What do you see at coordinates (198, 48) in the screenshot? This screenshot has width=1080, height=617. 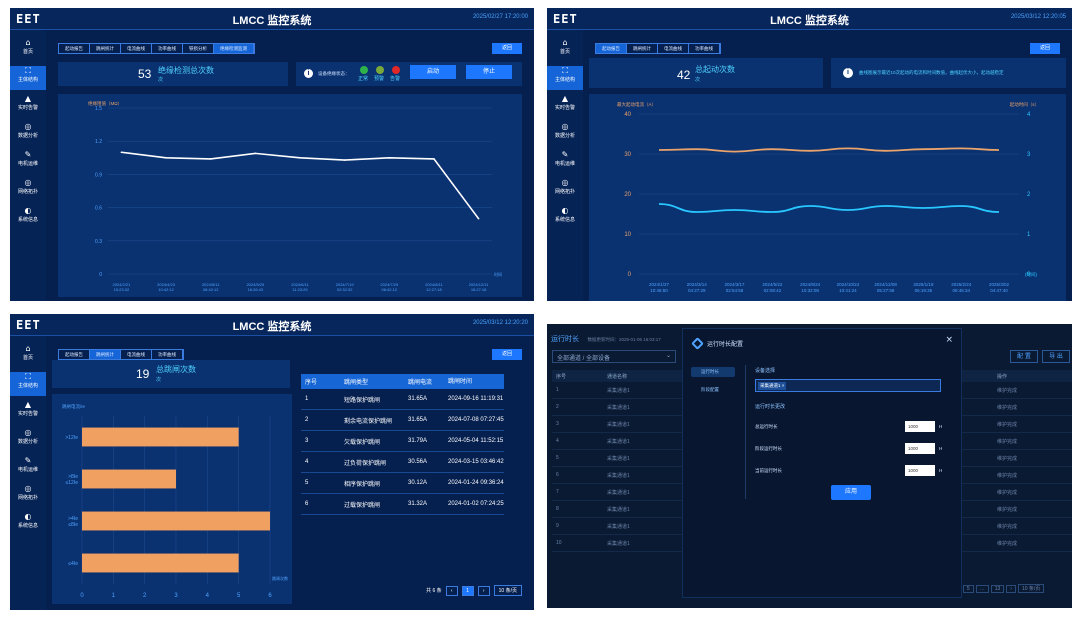 I see `tab-4: 铁损分析` at bounding box center [198, 48].